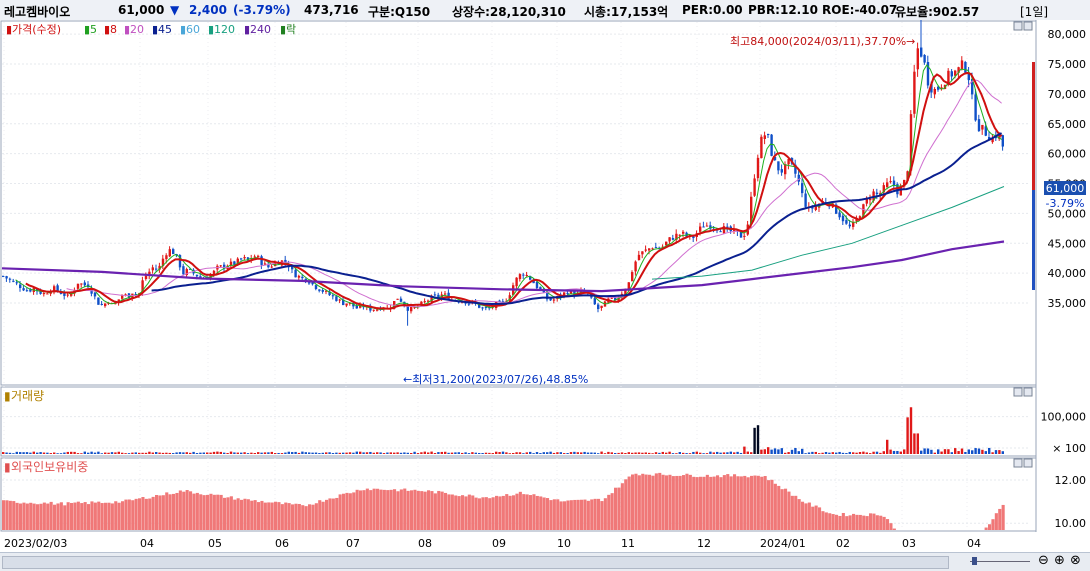  What do you see at coordinates (1023, 463) in the screenshot?
I see `foreign-panel-buttons` at bounding box center [1023, 463].